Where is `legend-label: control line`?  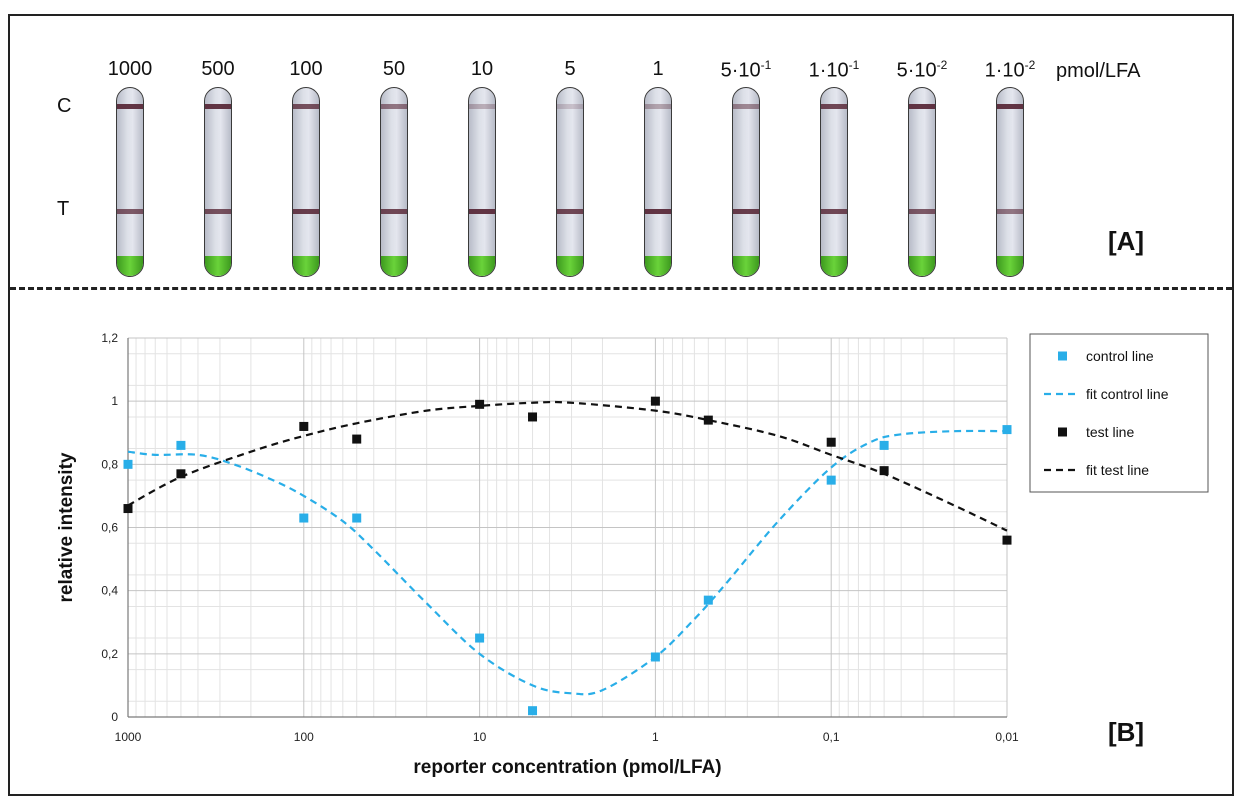 legend-label: control line is located at coordinates (1120, 356).